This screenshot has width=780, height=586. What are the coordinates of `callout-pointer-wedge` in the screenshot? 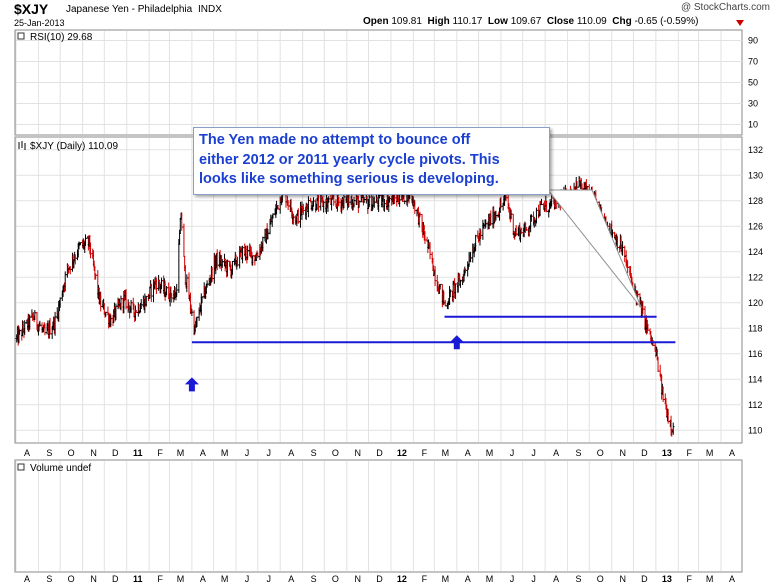 It's located at (594, 249).